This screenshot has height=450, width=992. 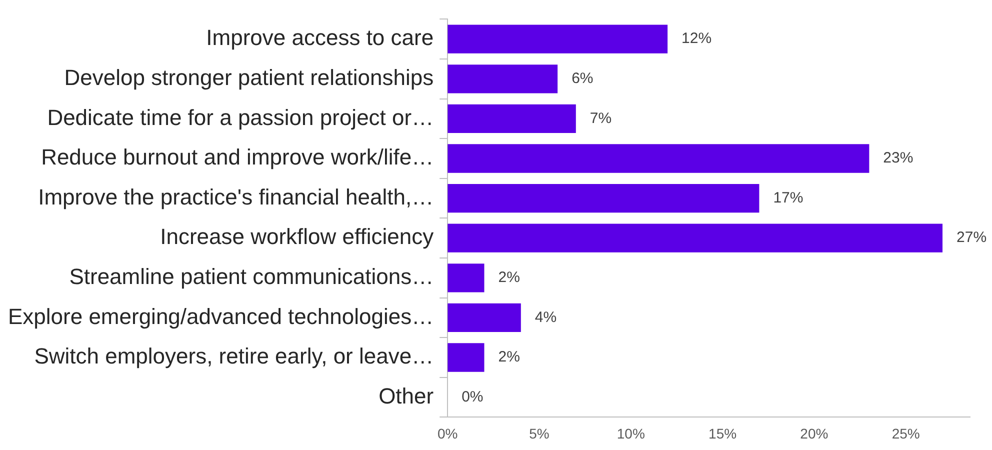 What do you see at coordinates (898, 158) in the screenshot?
I see `data-label: 23%` at bounding box center [898, 158].